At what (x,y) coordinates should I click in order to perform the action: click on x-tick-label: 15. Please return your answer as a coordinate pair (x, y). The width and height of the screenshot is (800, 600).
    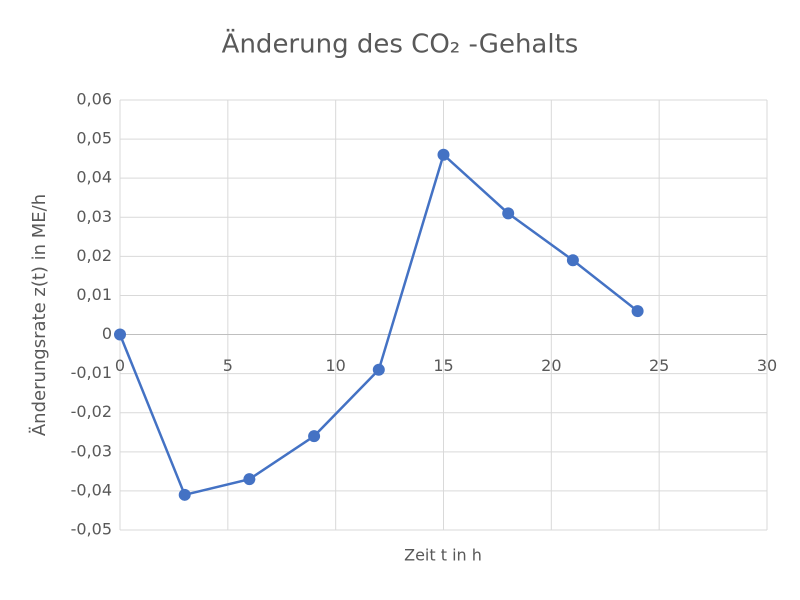
    Looking at the image, I should click on (443, 365).